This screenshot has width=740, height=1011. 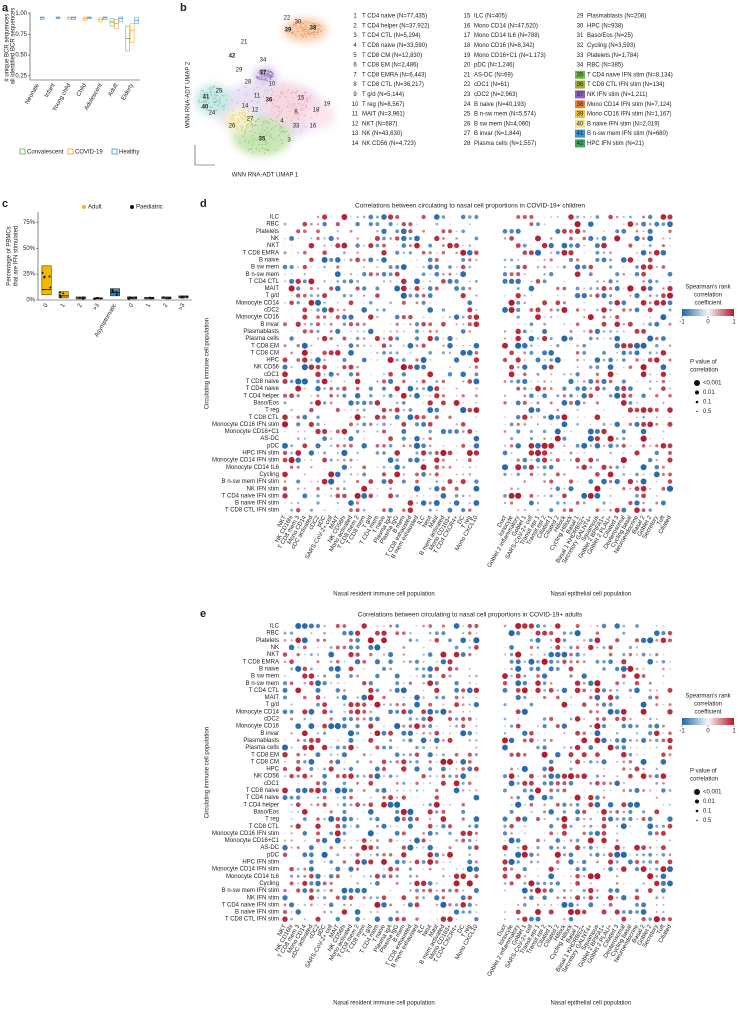 I want to click on y-axis-title: Percentage of PBMCs, so click(x=10, y=255).